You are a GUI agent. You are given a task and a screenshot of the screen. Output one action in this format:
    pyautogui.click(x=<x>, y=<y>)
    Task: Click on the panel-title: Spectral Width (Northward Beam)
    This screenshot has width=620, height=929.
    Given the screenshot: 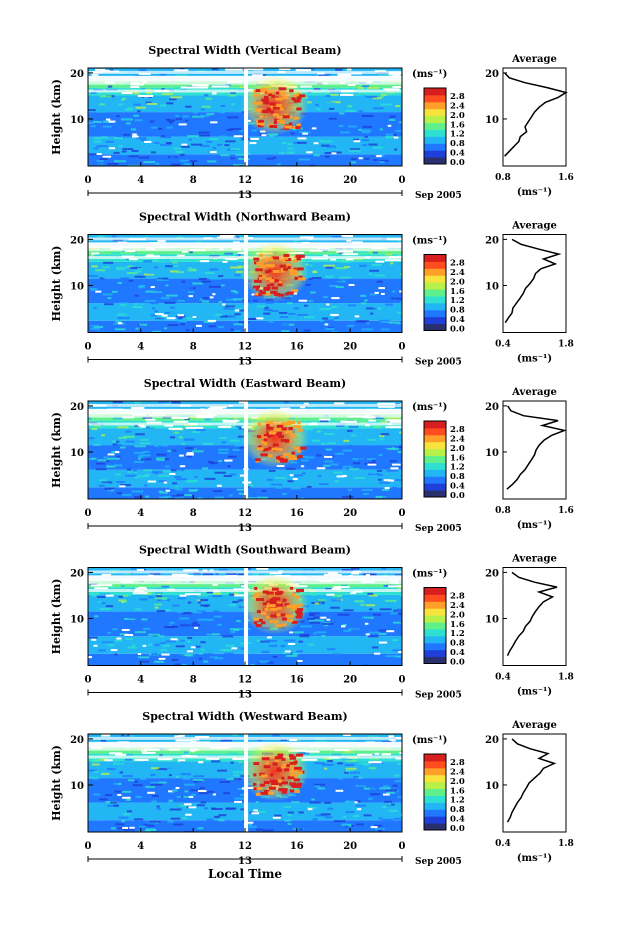 What is the action you would take?
    pyautogui.click(x=245, y=217)
    